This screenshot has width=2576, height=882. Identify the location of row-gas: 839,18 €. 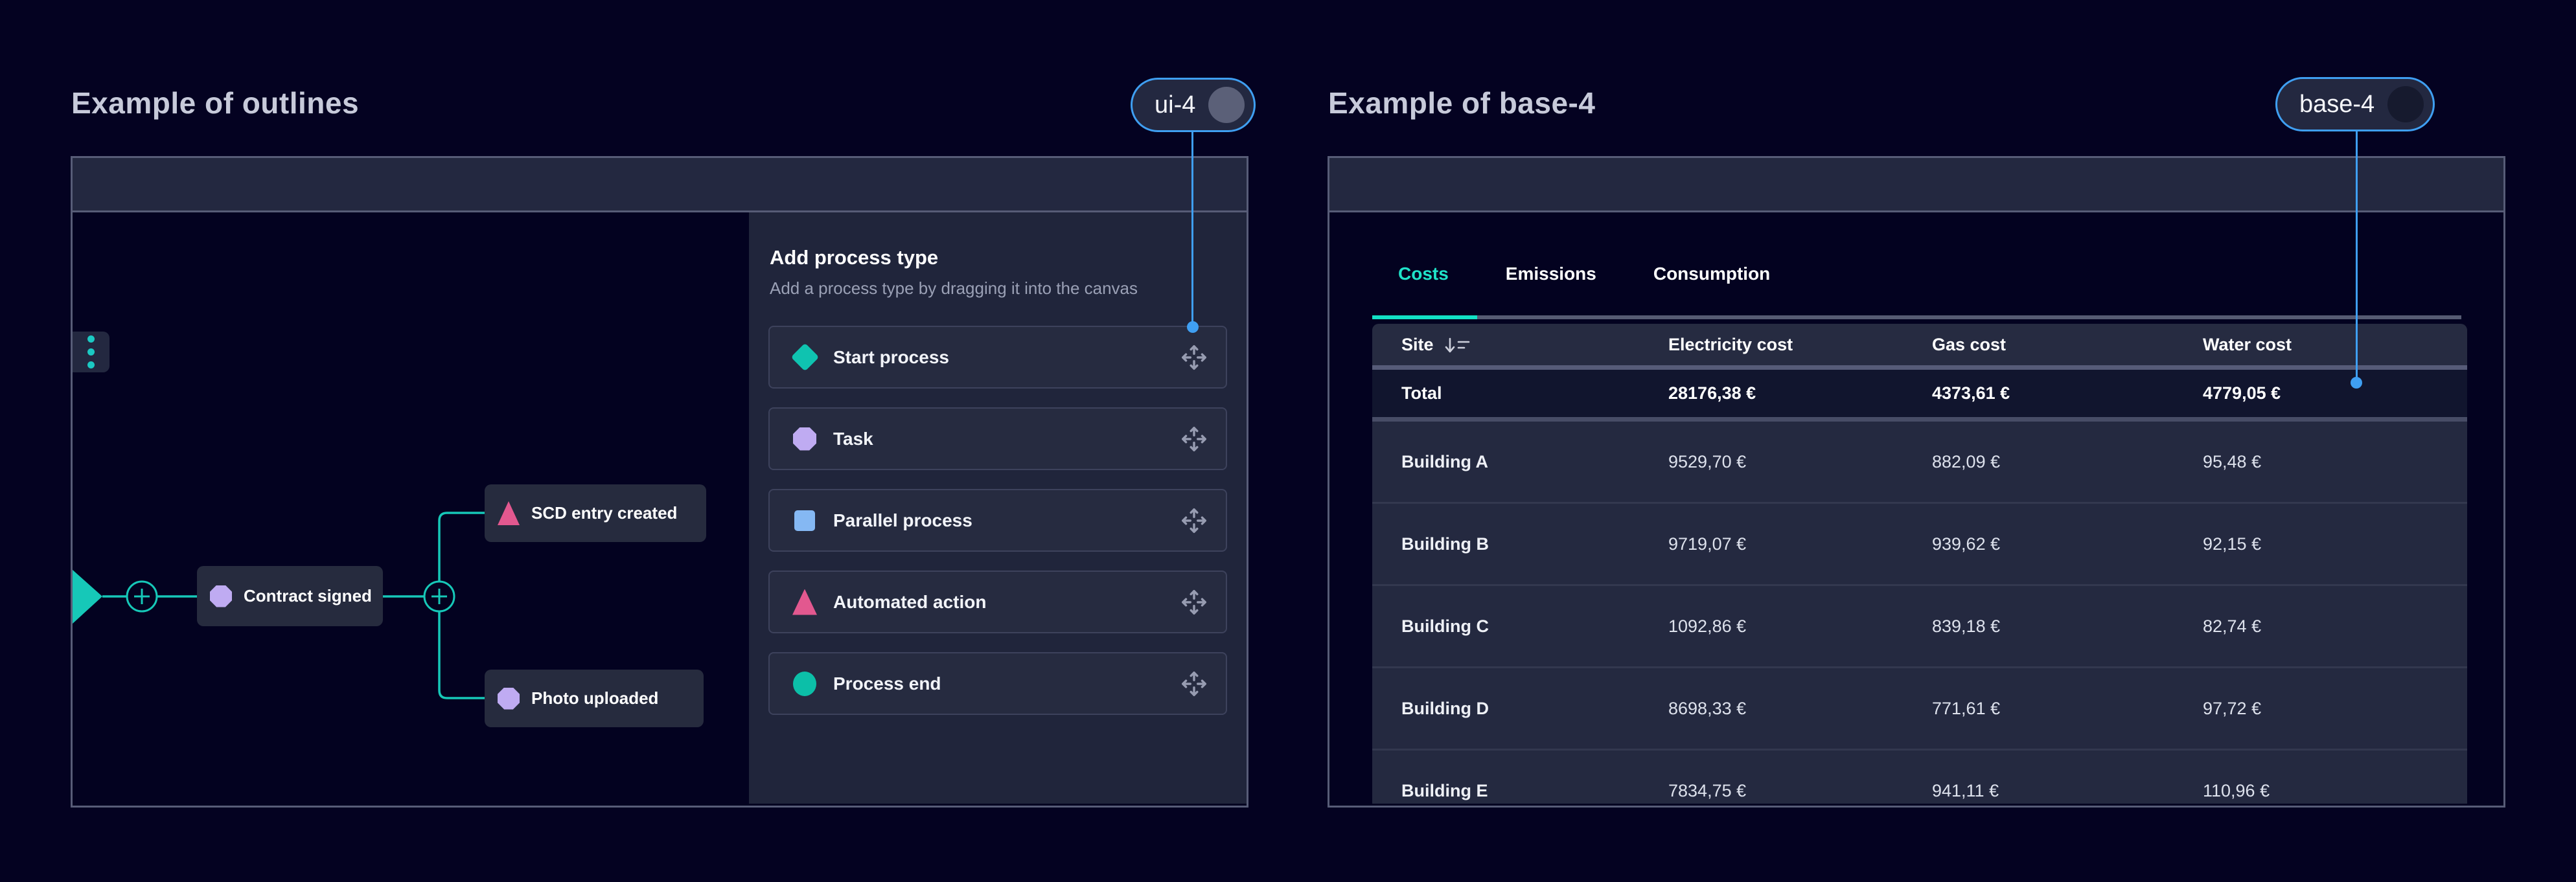
(1966, 626).